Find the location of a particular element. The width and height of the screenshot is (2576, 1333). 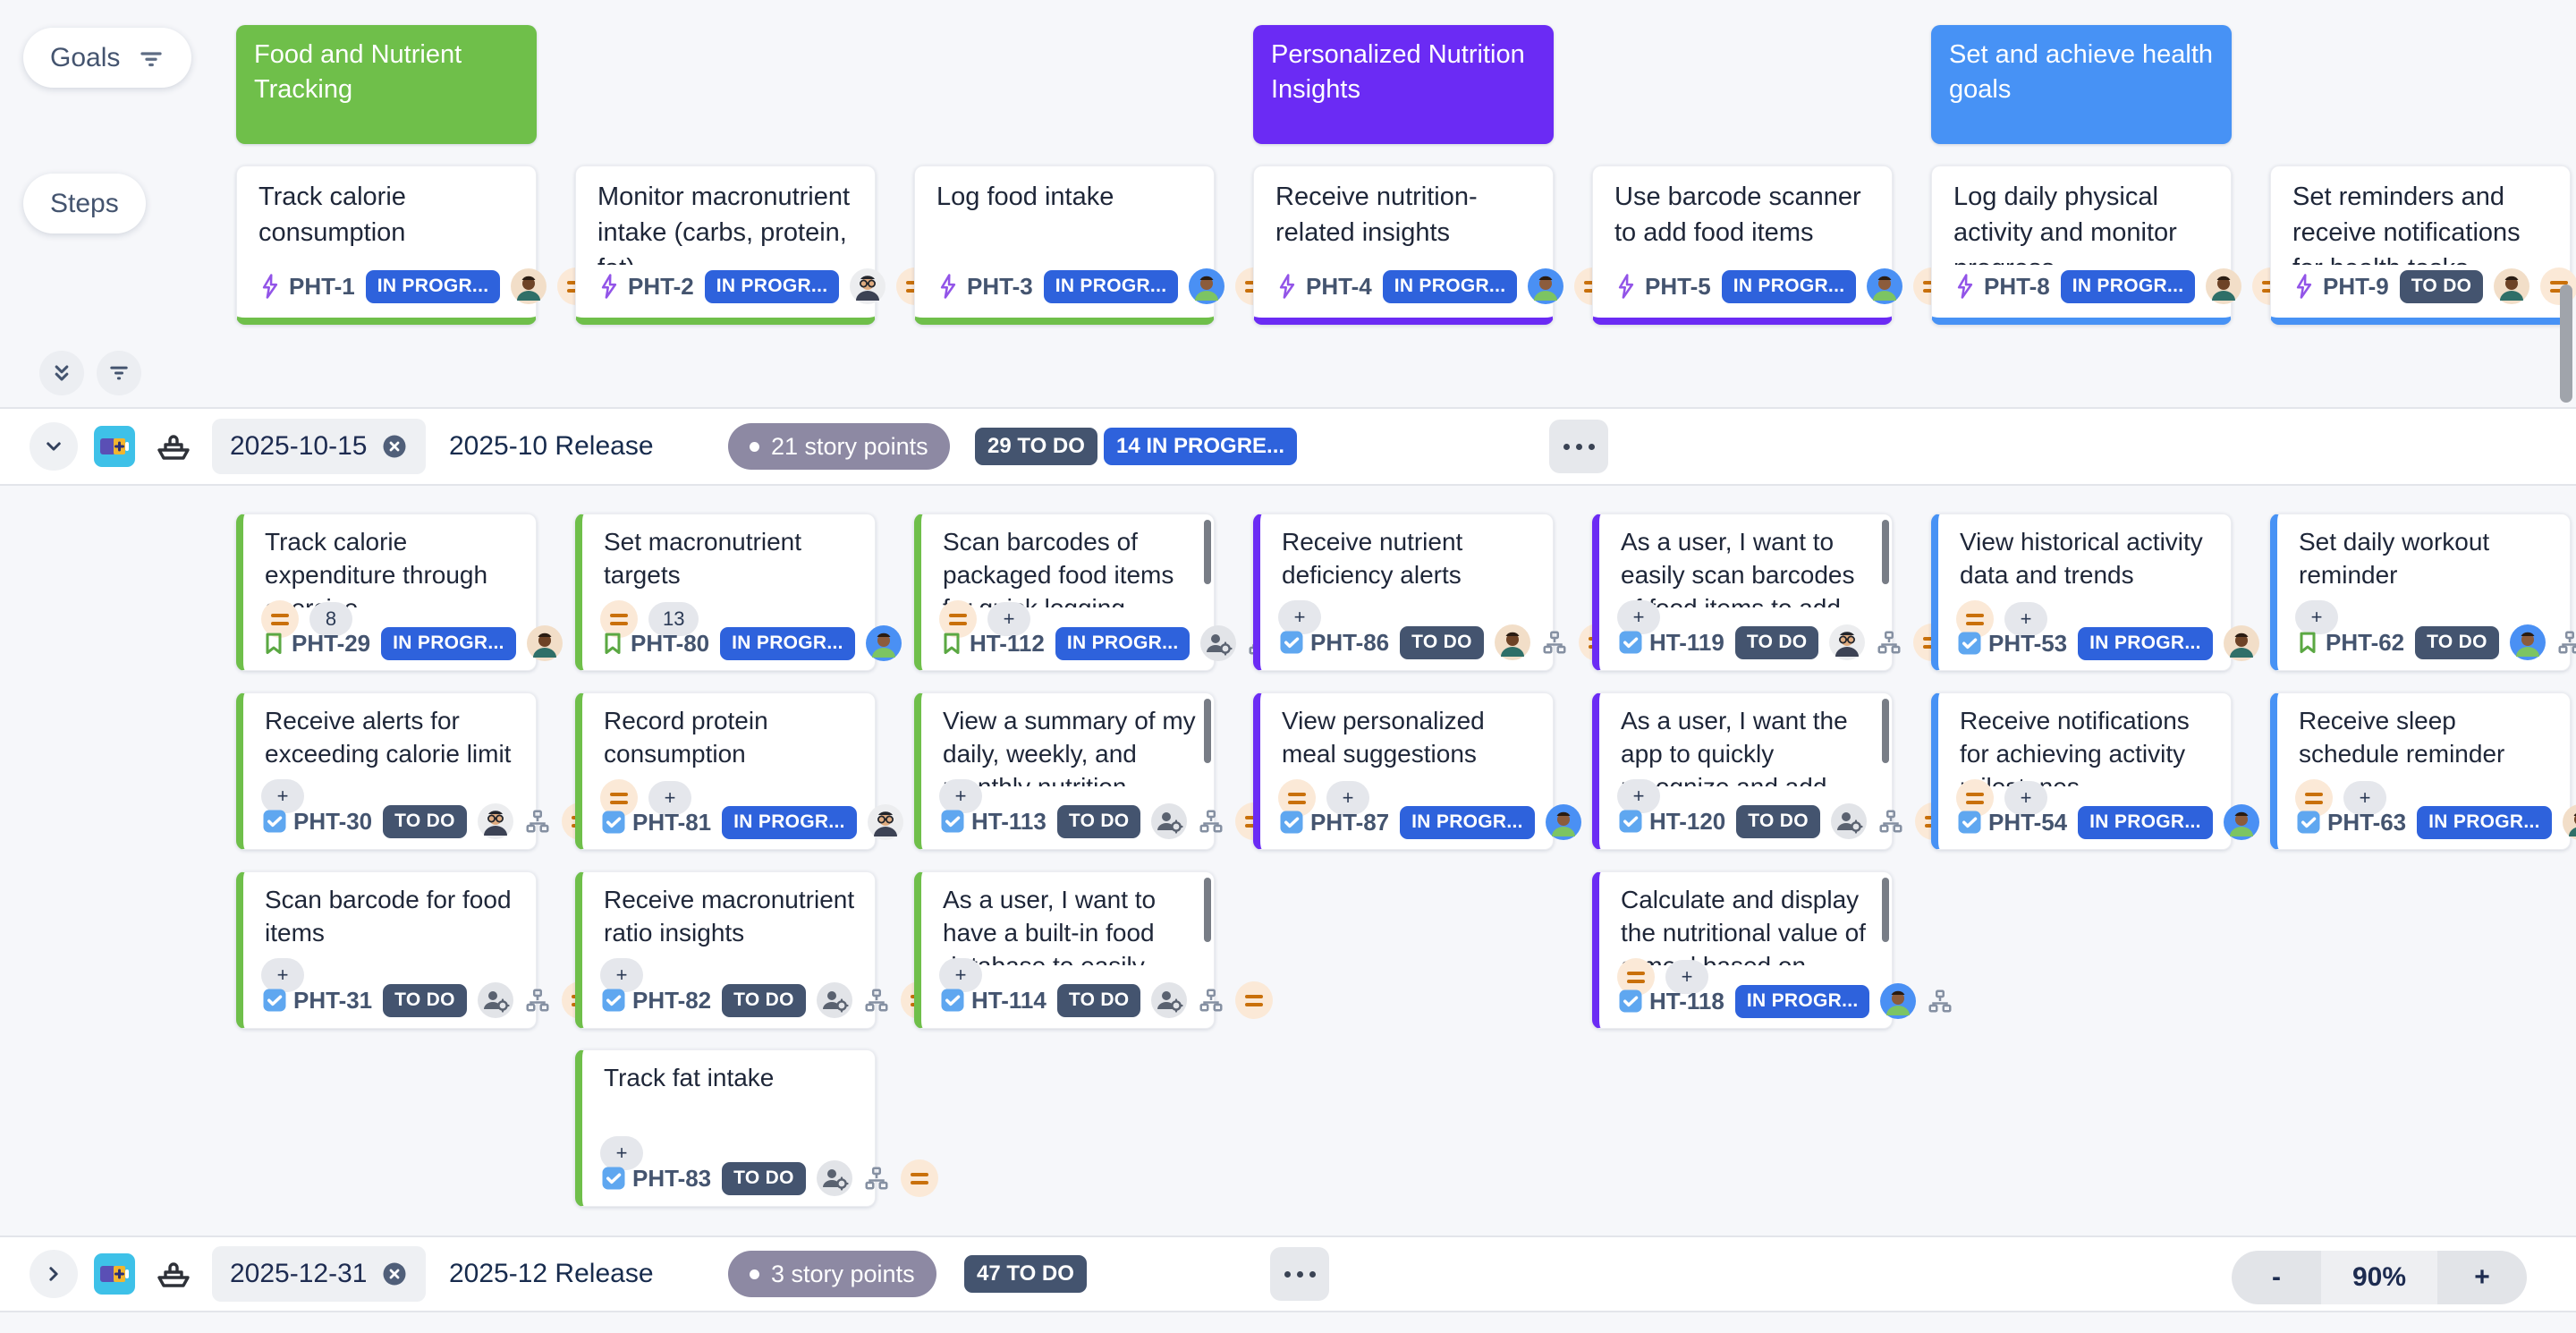

sprint-date-chip: 2025-10-15 is located at coordinates (319, 446).